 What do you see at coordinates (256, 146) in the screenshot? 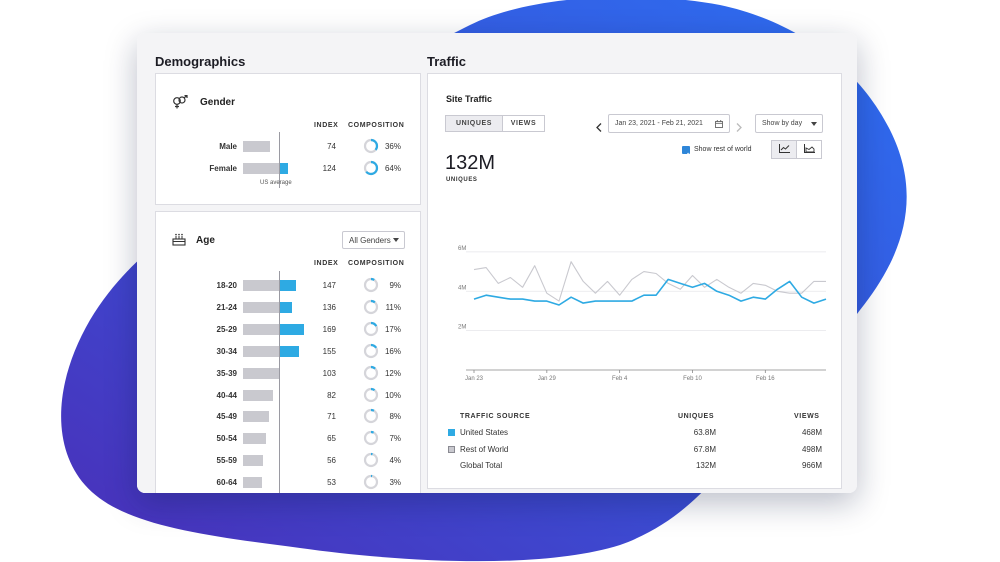
I see `gender-index-bar` at bounding box center [256, 146].